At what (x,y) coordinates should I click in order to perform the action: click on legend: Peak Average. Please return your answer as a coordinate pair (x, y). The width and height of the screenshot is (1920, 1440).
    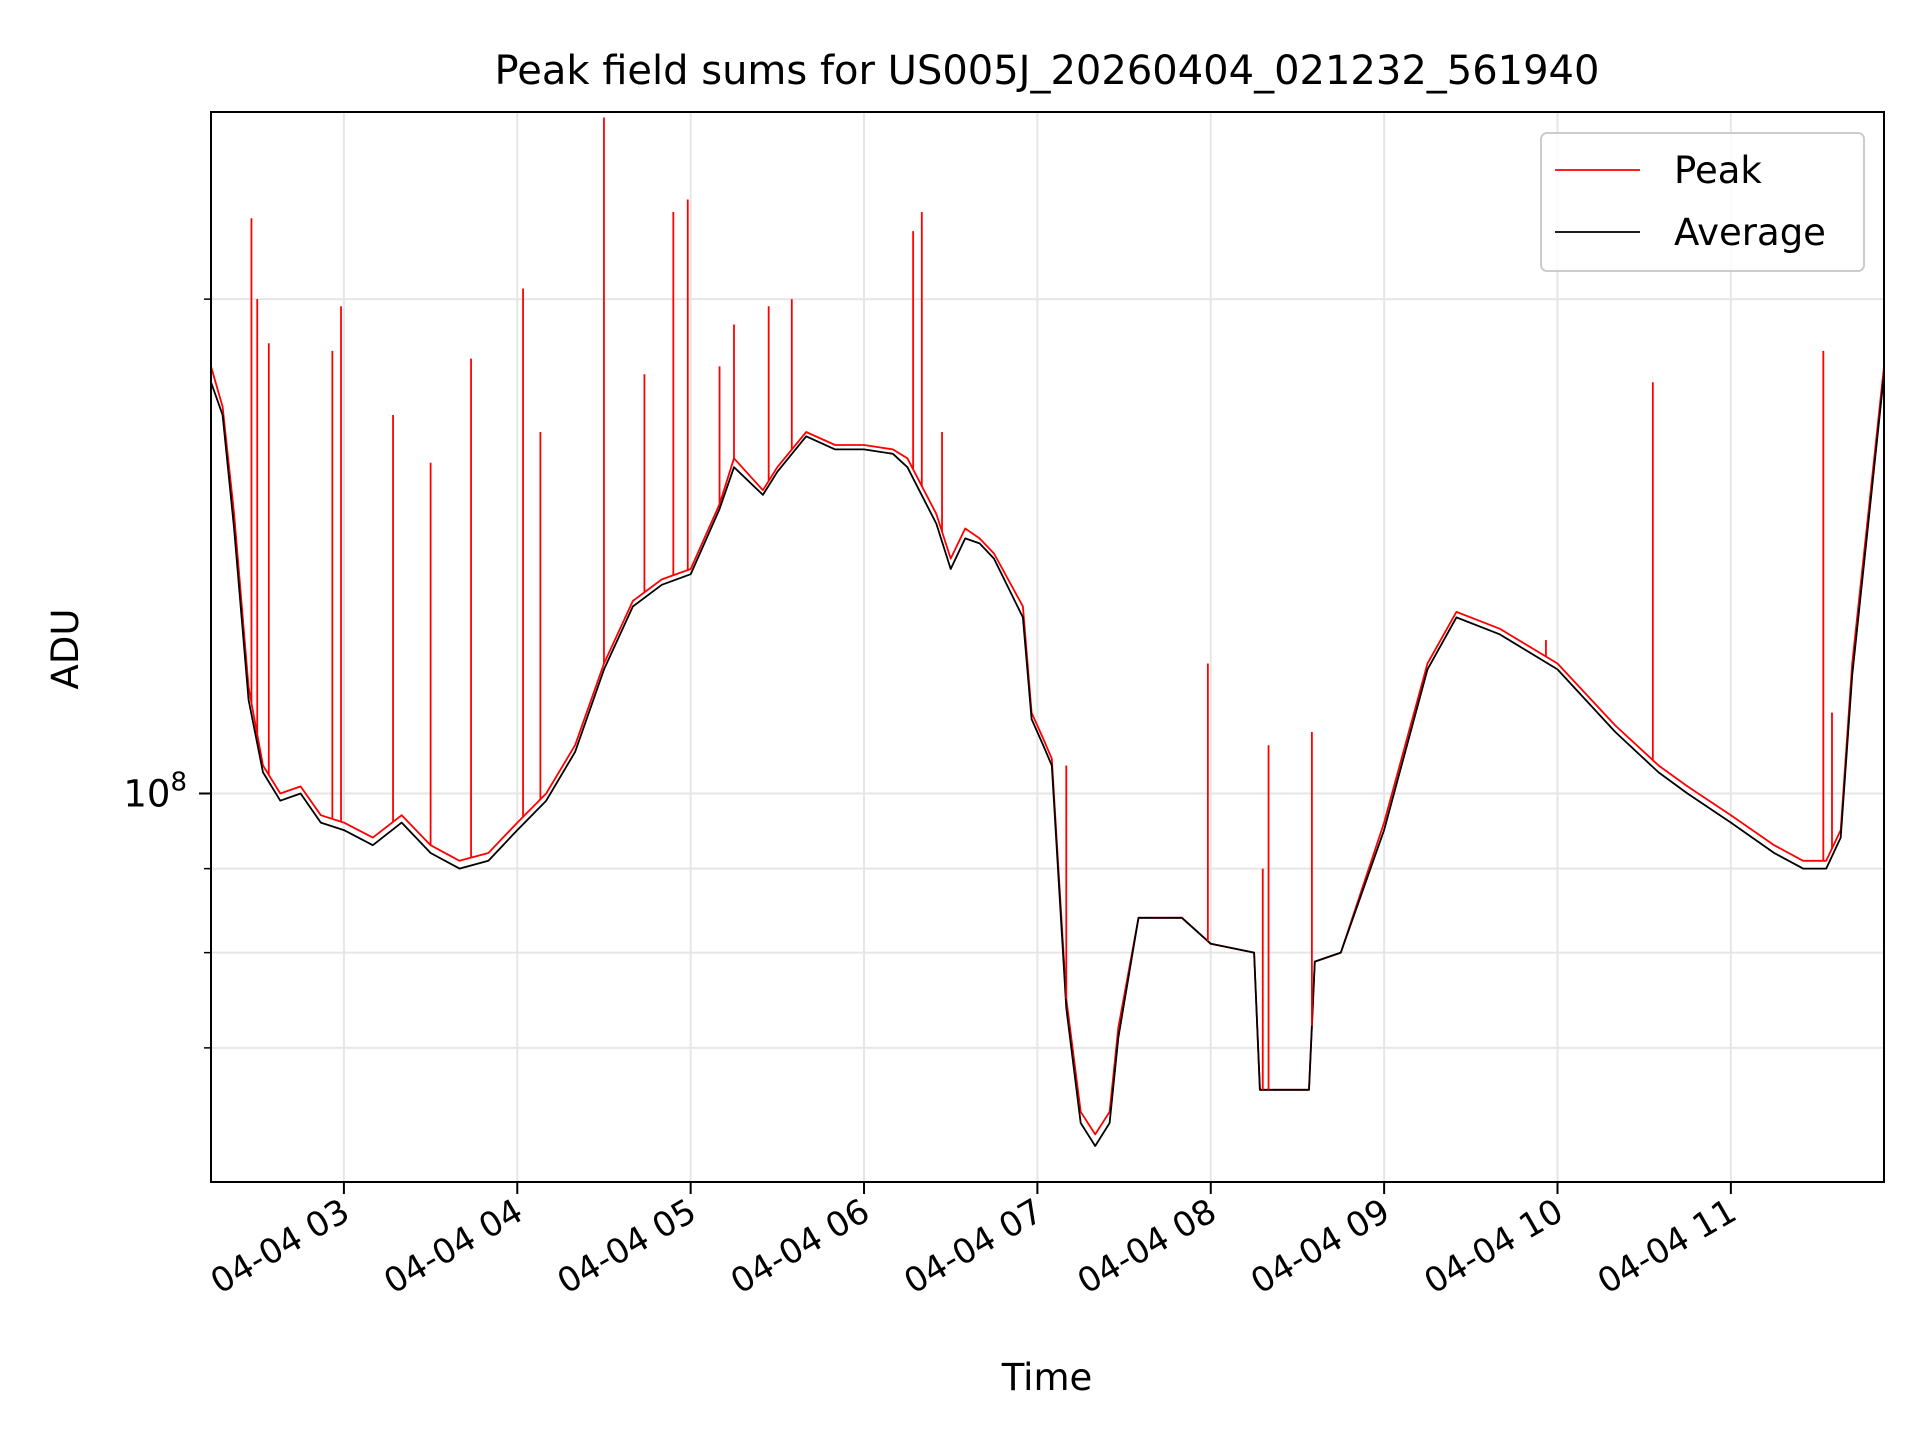
    Looking at the image, I should click on (1702, 202).